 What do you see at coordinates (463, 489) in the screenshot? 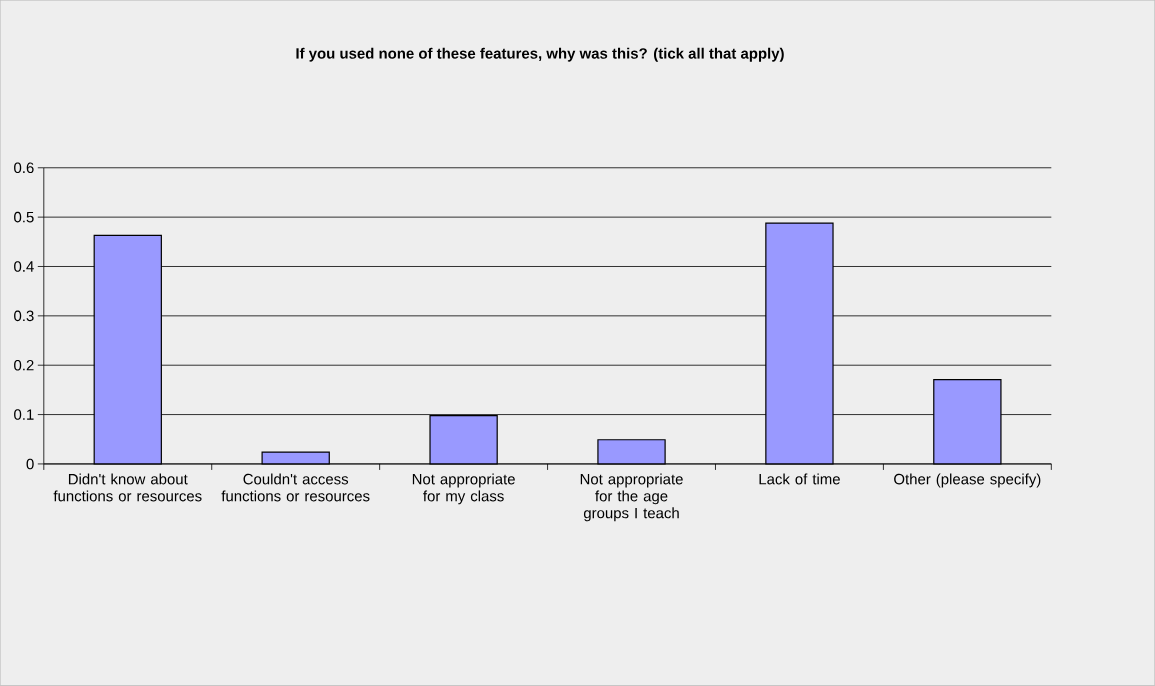
I see `x-tick-label: Not appropriate for my class` at bounding box center [463, 489].